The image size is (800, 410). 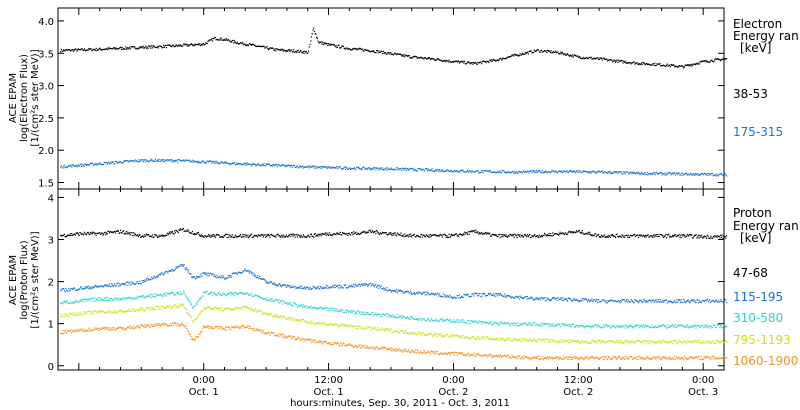 I want to click on undefined-ytick-label: 1.5, so click(x=46, y=184).